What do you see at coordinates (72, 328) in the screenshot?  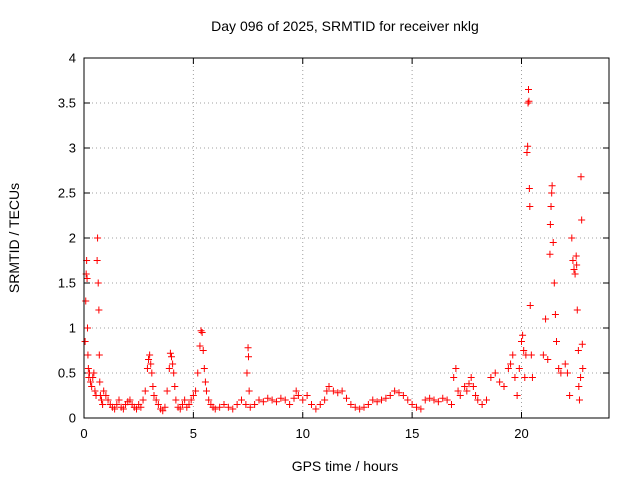 I see `y-tick-label: 1` at bounding box center [72, 328].